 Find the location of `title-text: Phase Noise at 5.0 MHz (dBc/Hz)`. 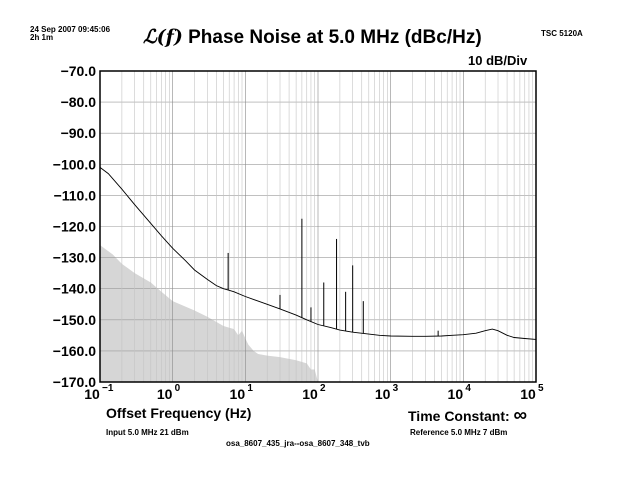

title-text: Phase Noise at 5.0 MHz (dBc/Hz) is located at coordinates (335, 37).